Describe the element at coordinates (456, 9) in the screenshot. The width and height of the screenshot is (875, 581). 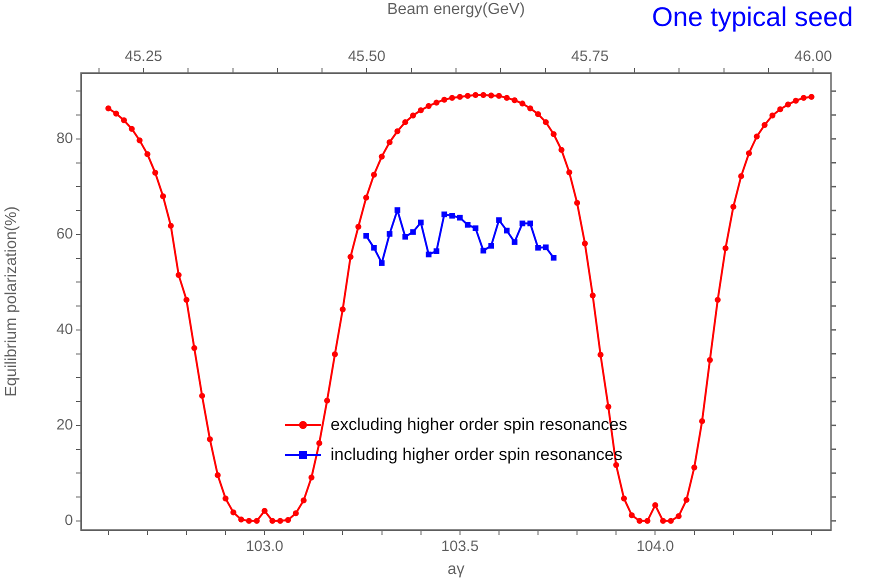
I see `x2-axis-title: Beam energy(GeV)` at that location.